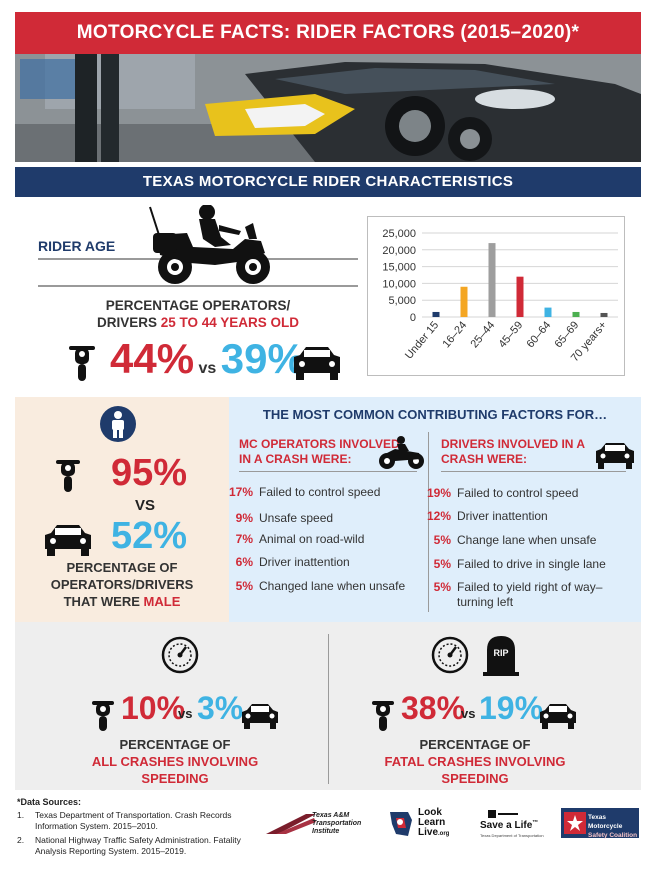 This screenshot has width=656, height=869. I want to click on factor-pct: 12%, so click(438, 516).